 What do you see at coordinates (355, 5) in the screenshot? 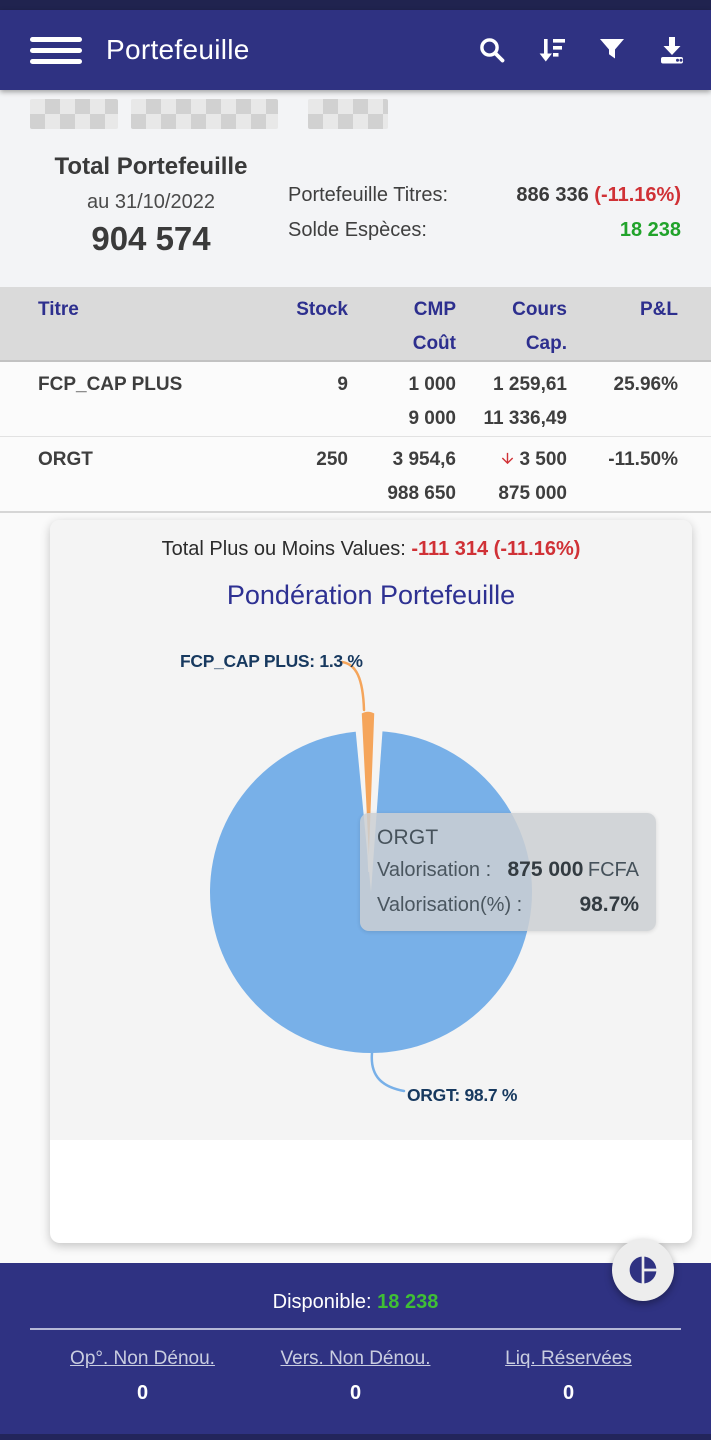
I see `status-bar` at bounding box center [355, 5].